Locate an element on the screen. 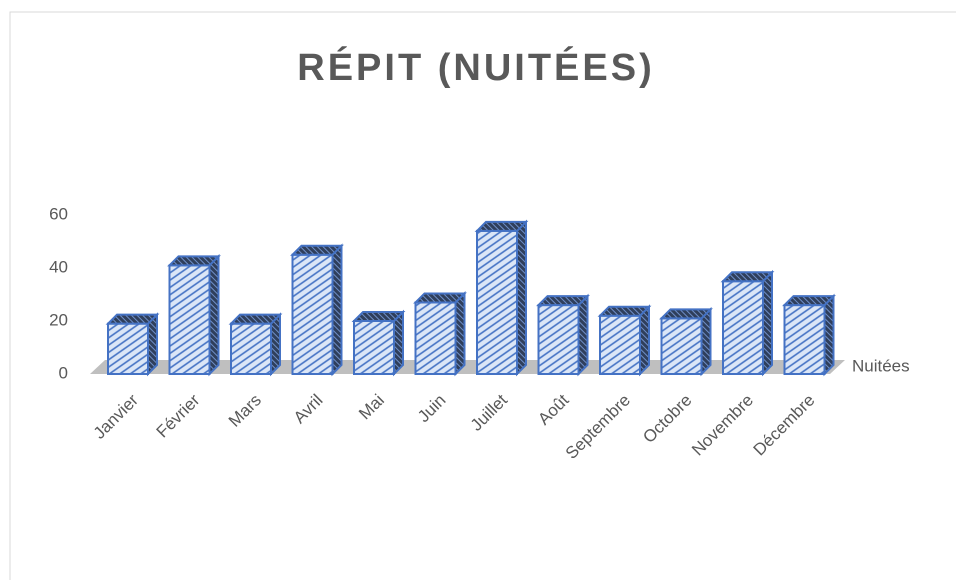 This screenshot has height=580, width=956. y-tick-label: 0 is located at coordinates (63, 372).